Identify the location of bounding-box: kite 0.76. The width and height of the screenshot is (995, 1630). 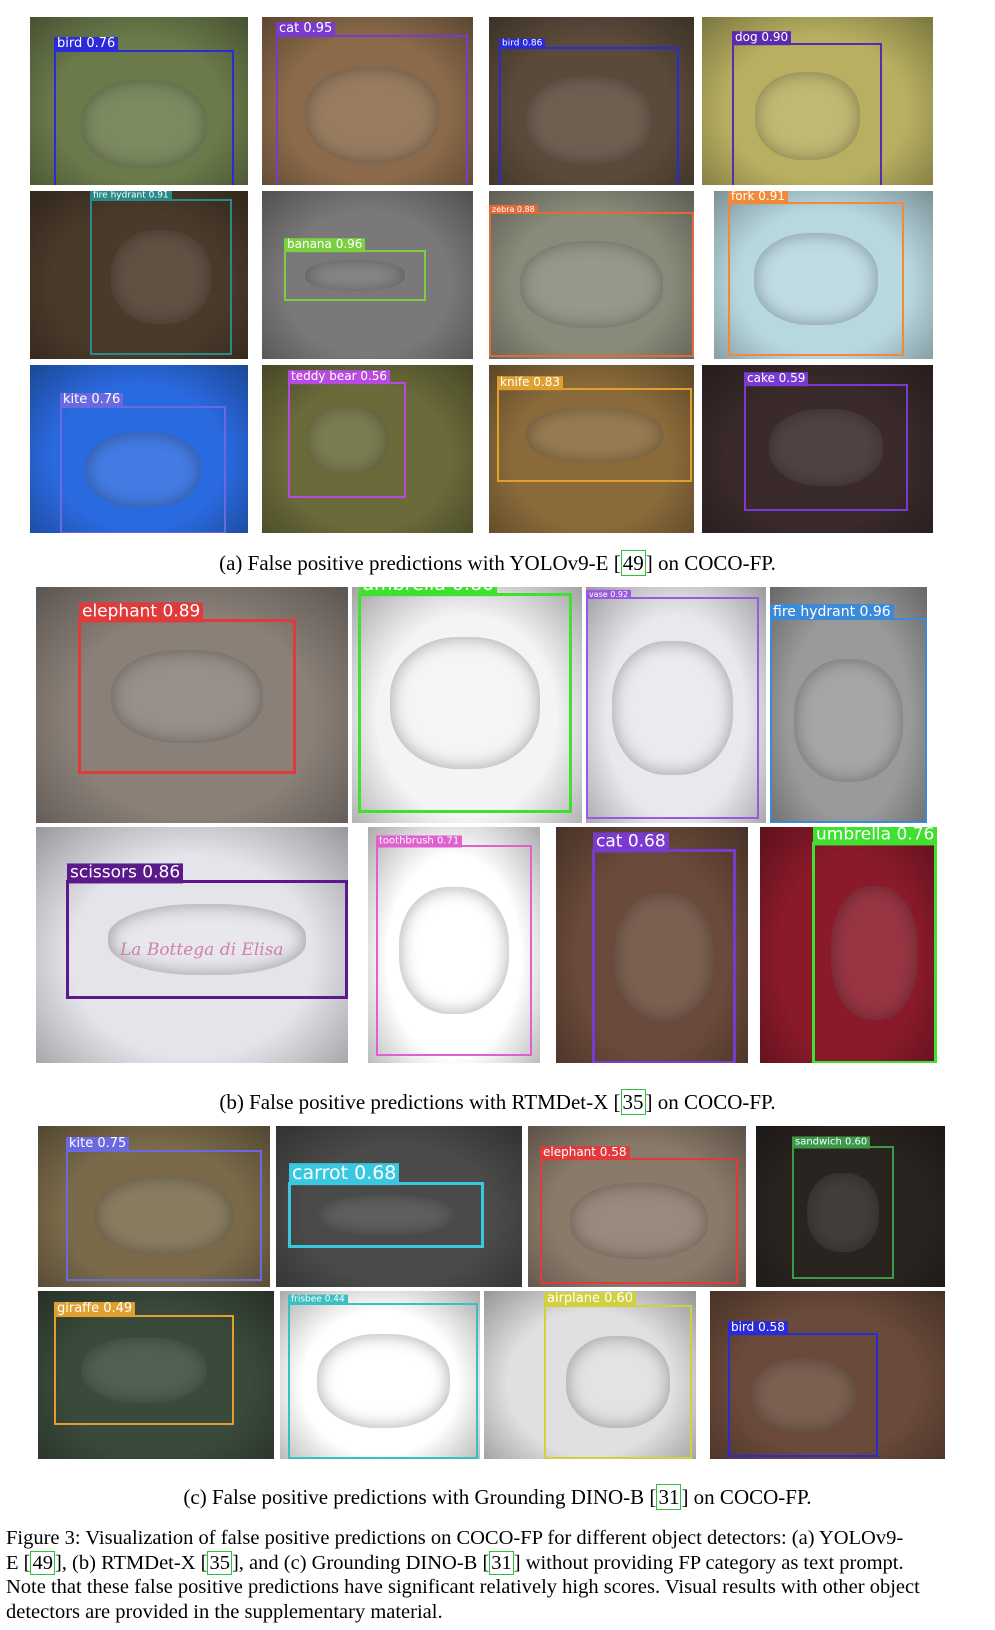
(143, 462).